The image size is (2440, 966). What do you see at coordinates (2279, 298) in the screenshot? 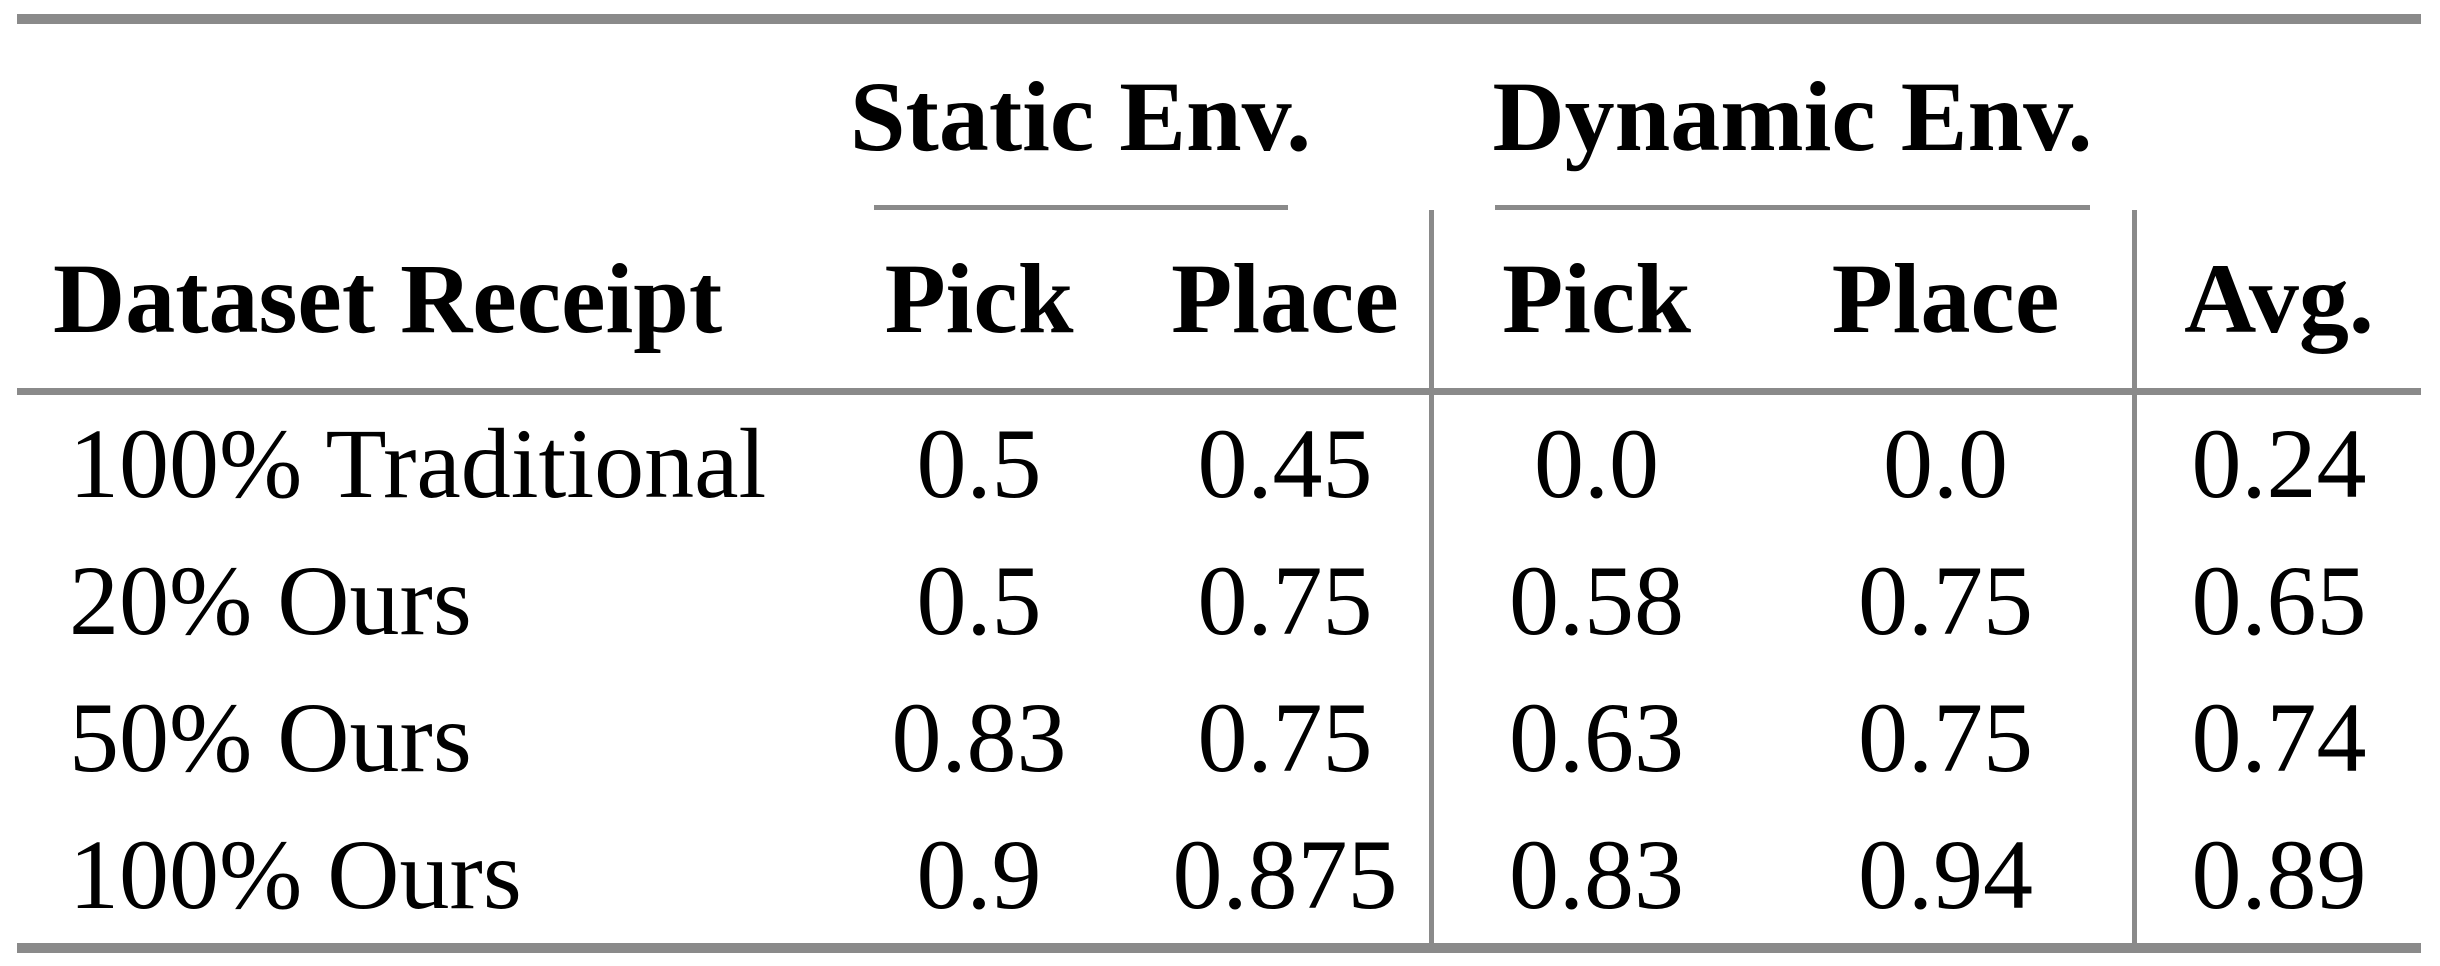
I see `avg-header: Avg.` at bounding box center [2279, 298].